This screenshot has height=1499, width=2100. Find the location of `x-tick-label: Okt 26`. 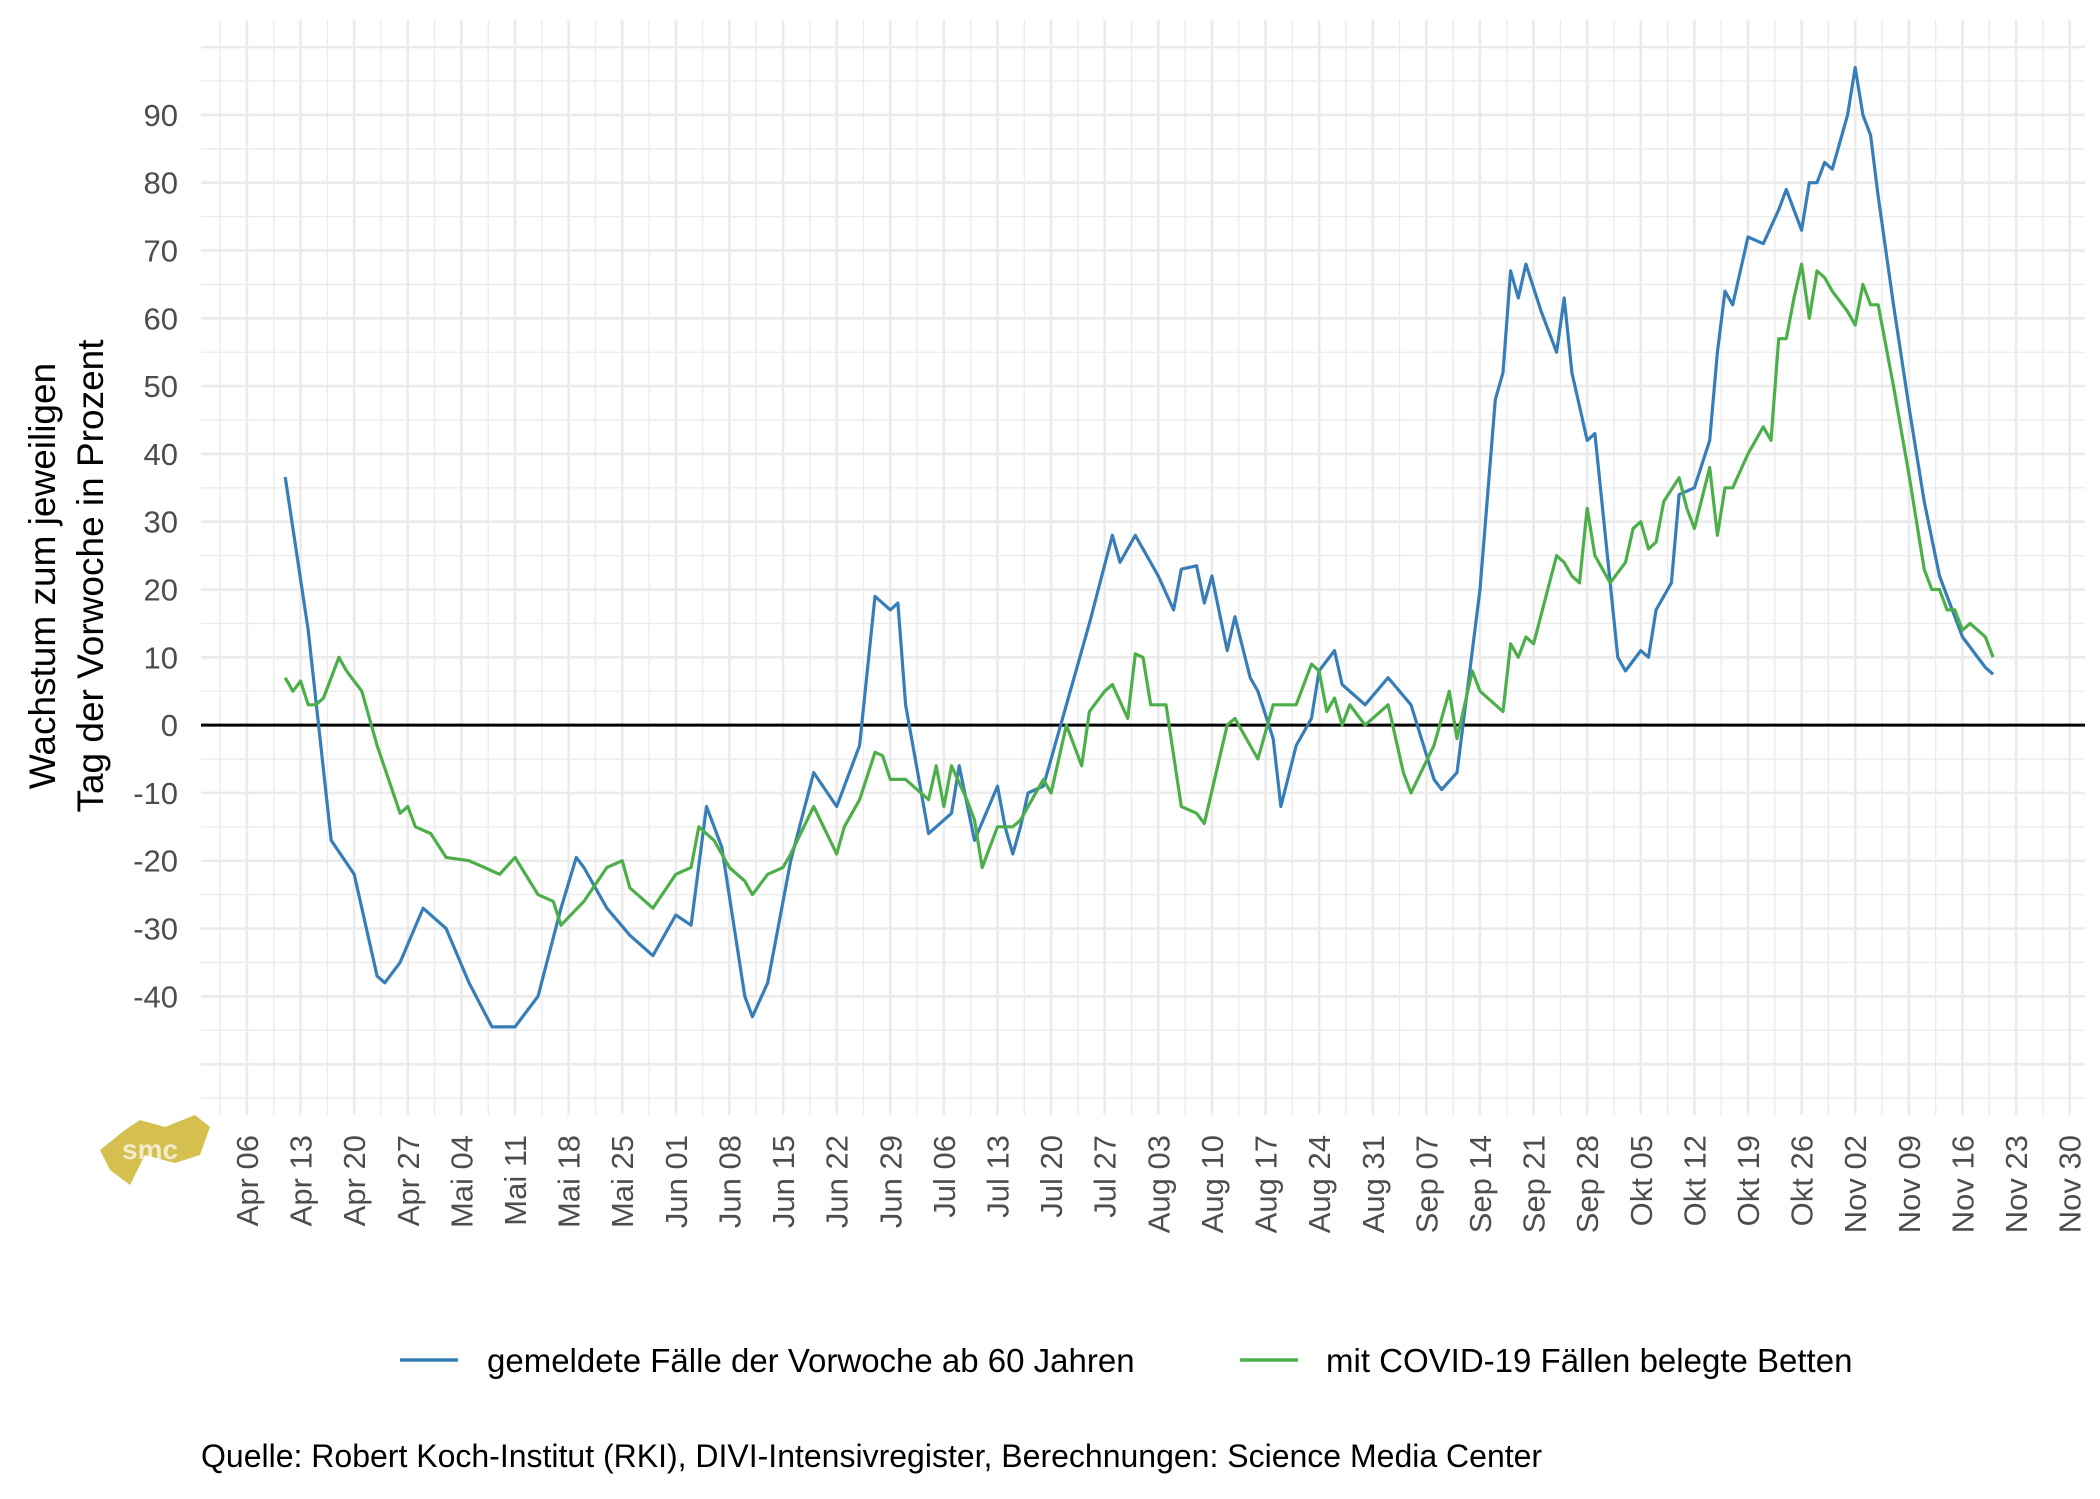

x-tick-label: Okt 26 is located at coordinates (1802, 1180).